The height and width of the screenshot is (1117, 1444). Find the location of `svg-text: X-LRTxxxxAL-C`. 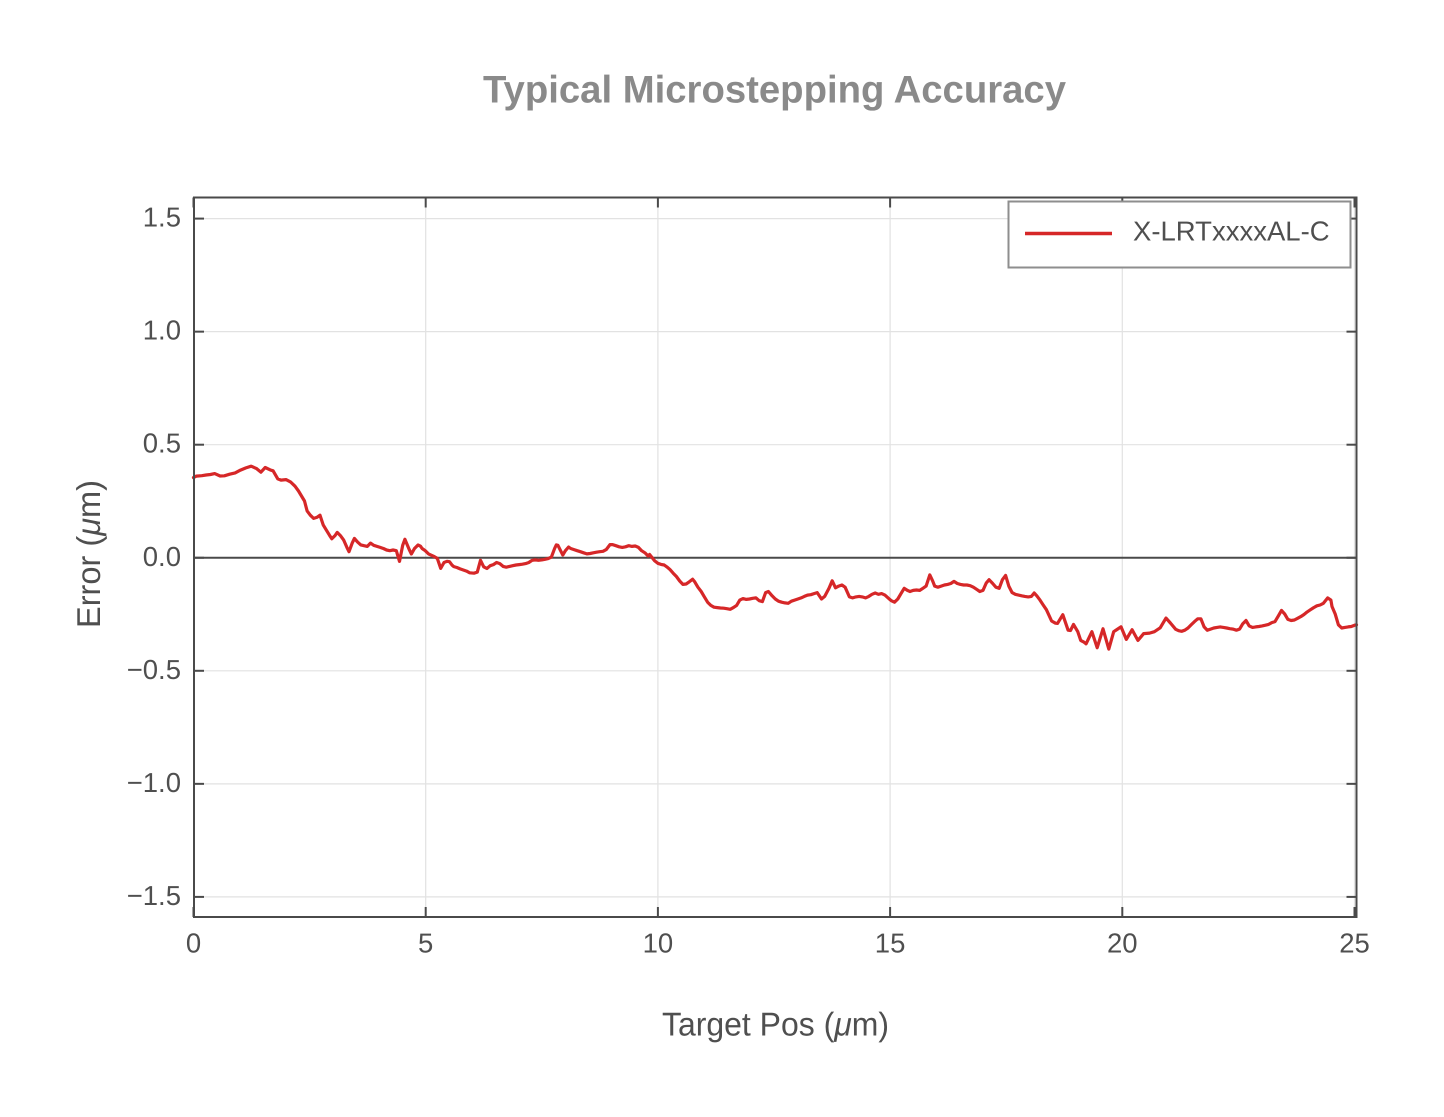

svg-text: X-LRTxxxxAL-C is located at coordinates (1231, 231).